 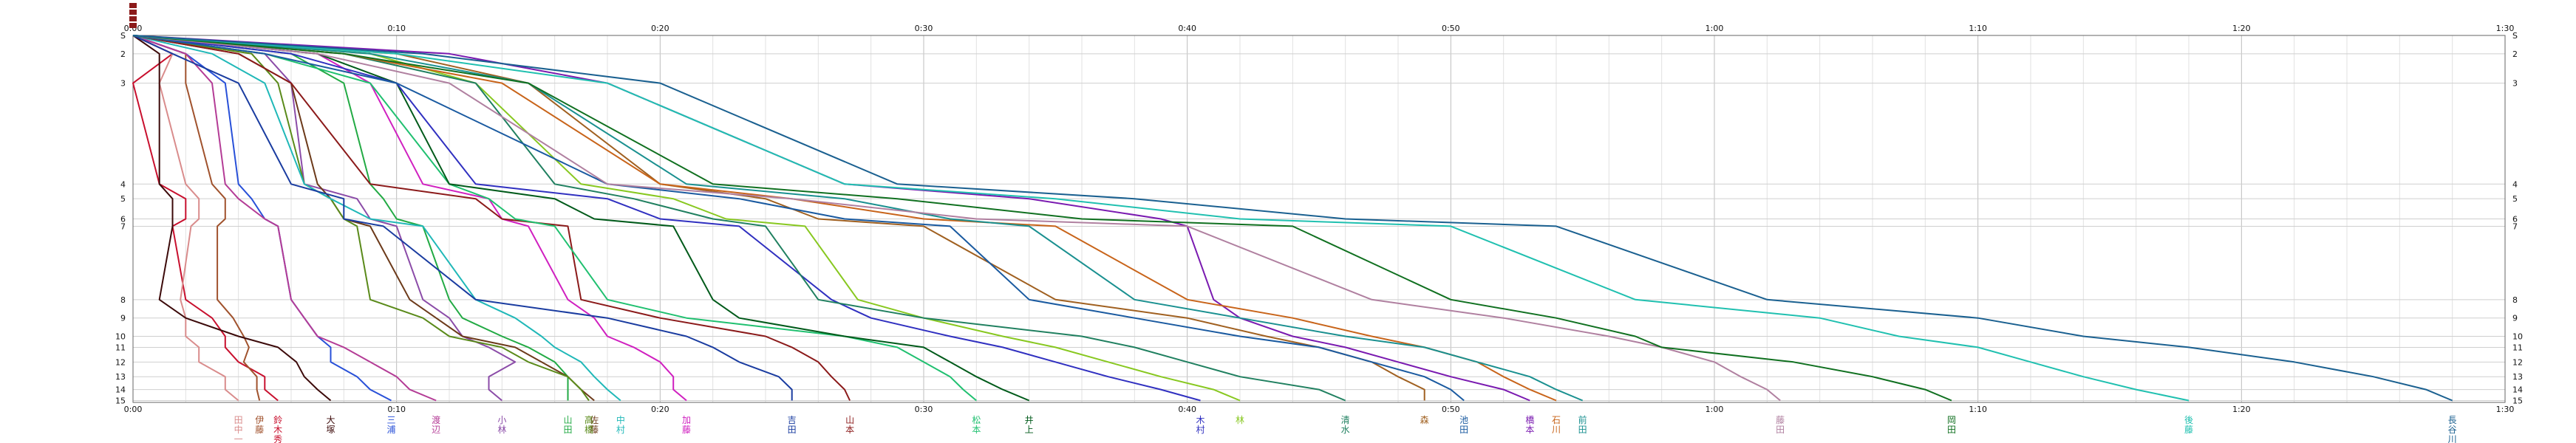 I want to click on series-name-label: 一, so click(x=238, y=438).